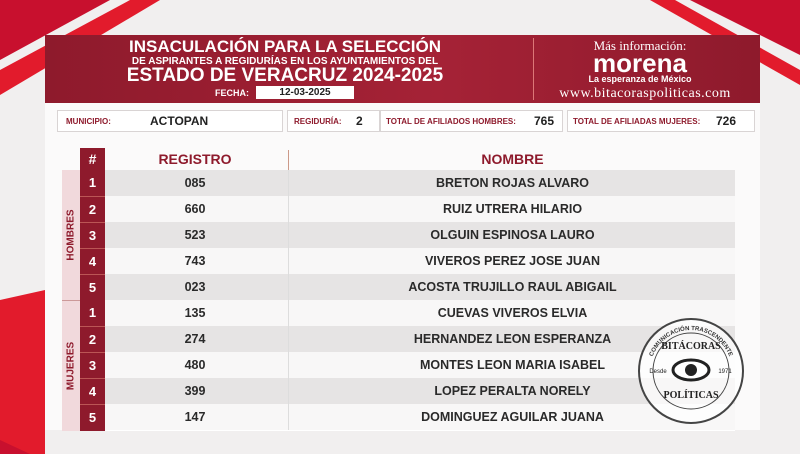 The image size is (800, 454). Describe the element at coordinates (691, 346) in the screenshot. I see `watermark-name: BITÁCORAS` at that location.